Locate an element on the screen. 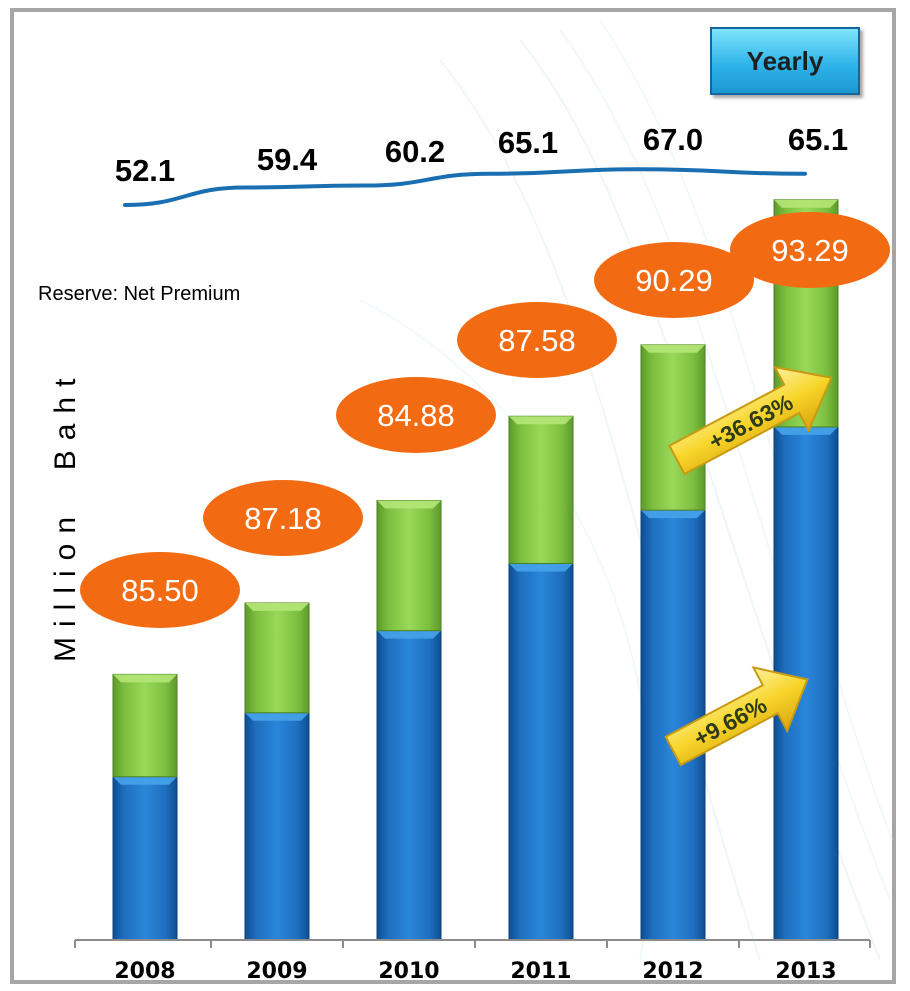 Image resolution: width=910 pixels, height=991 pixels. x-tick-label-2011: 2011 is located at coordinates (540, 971).